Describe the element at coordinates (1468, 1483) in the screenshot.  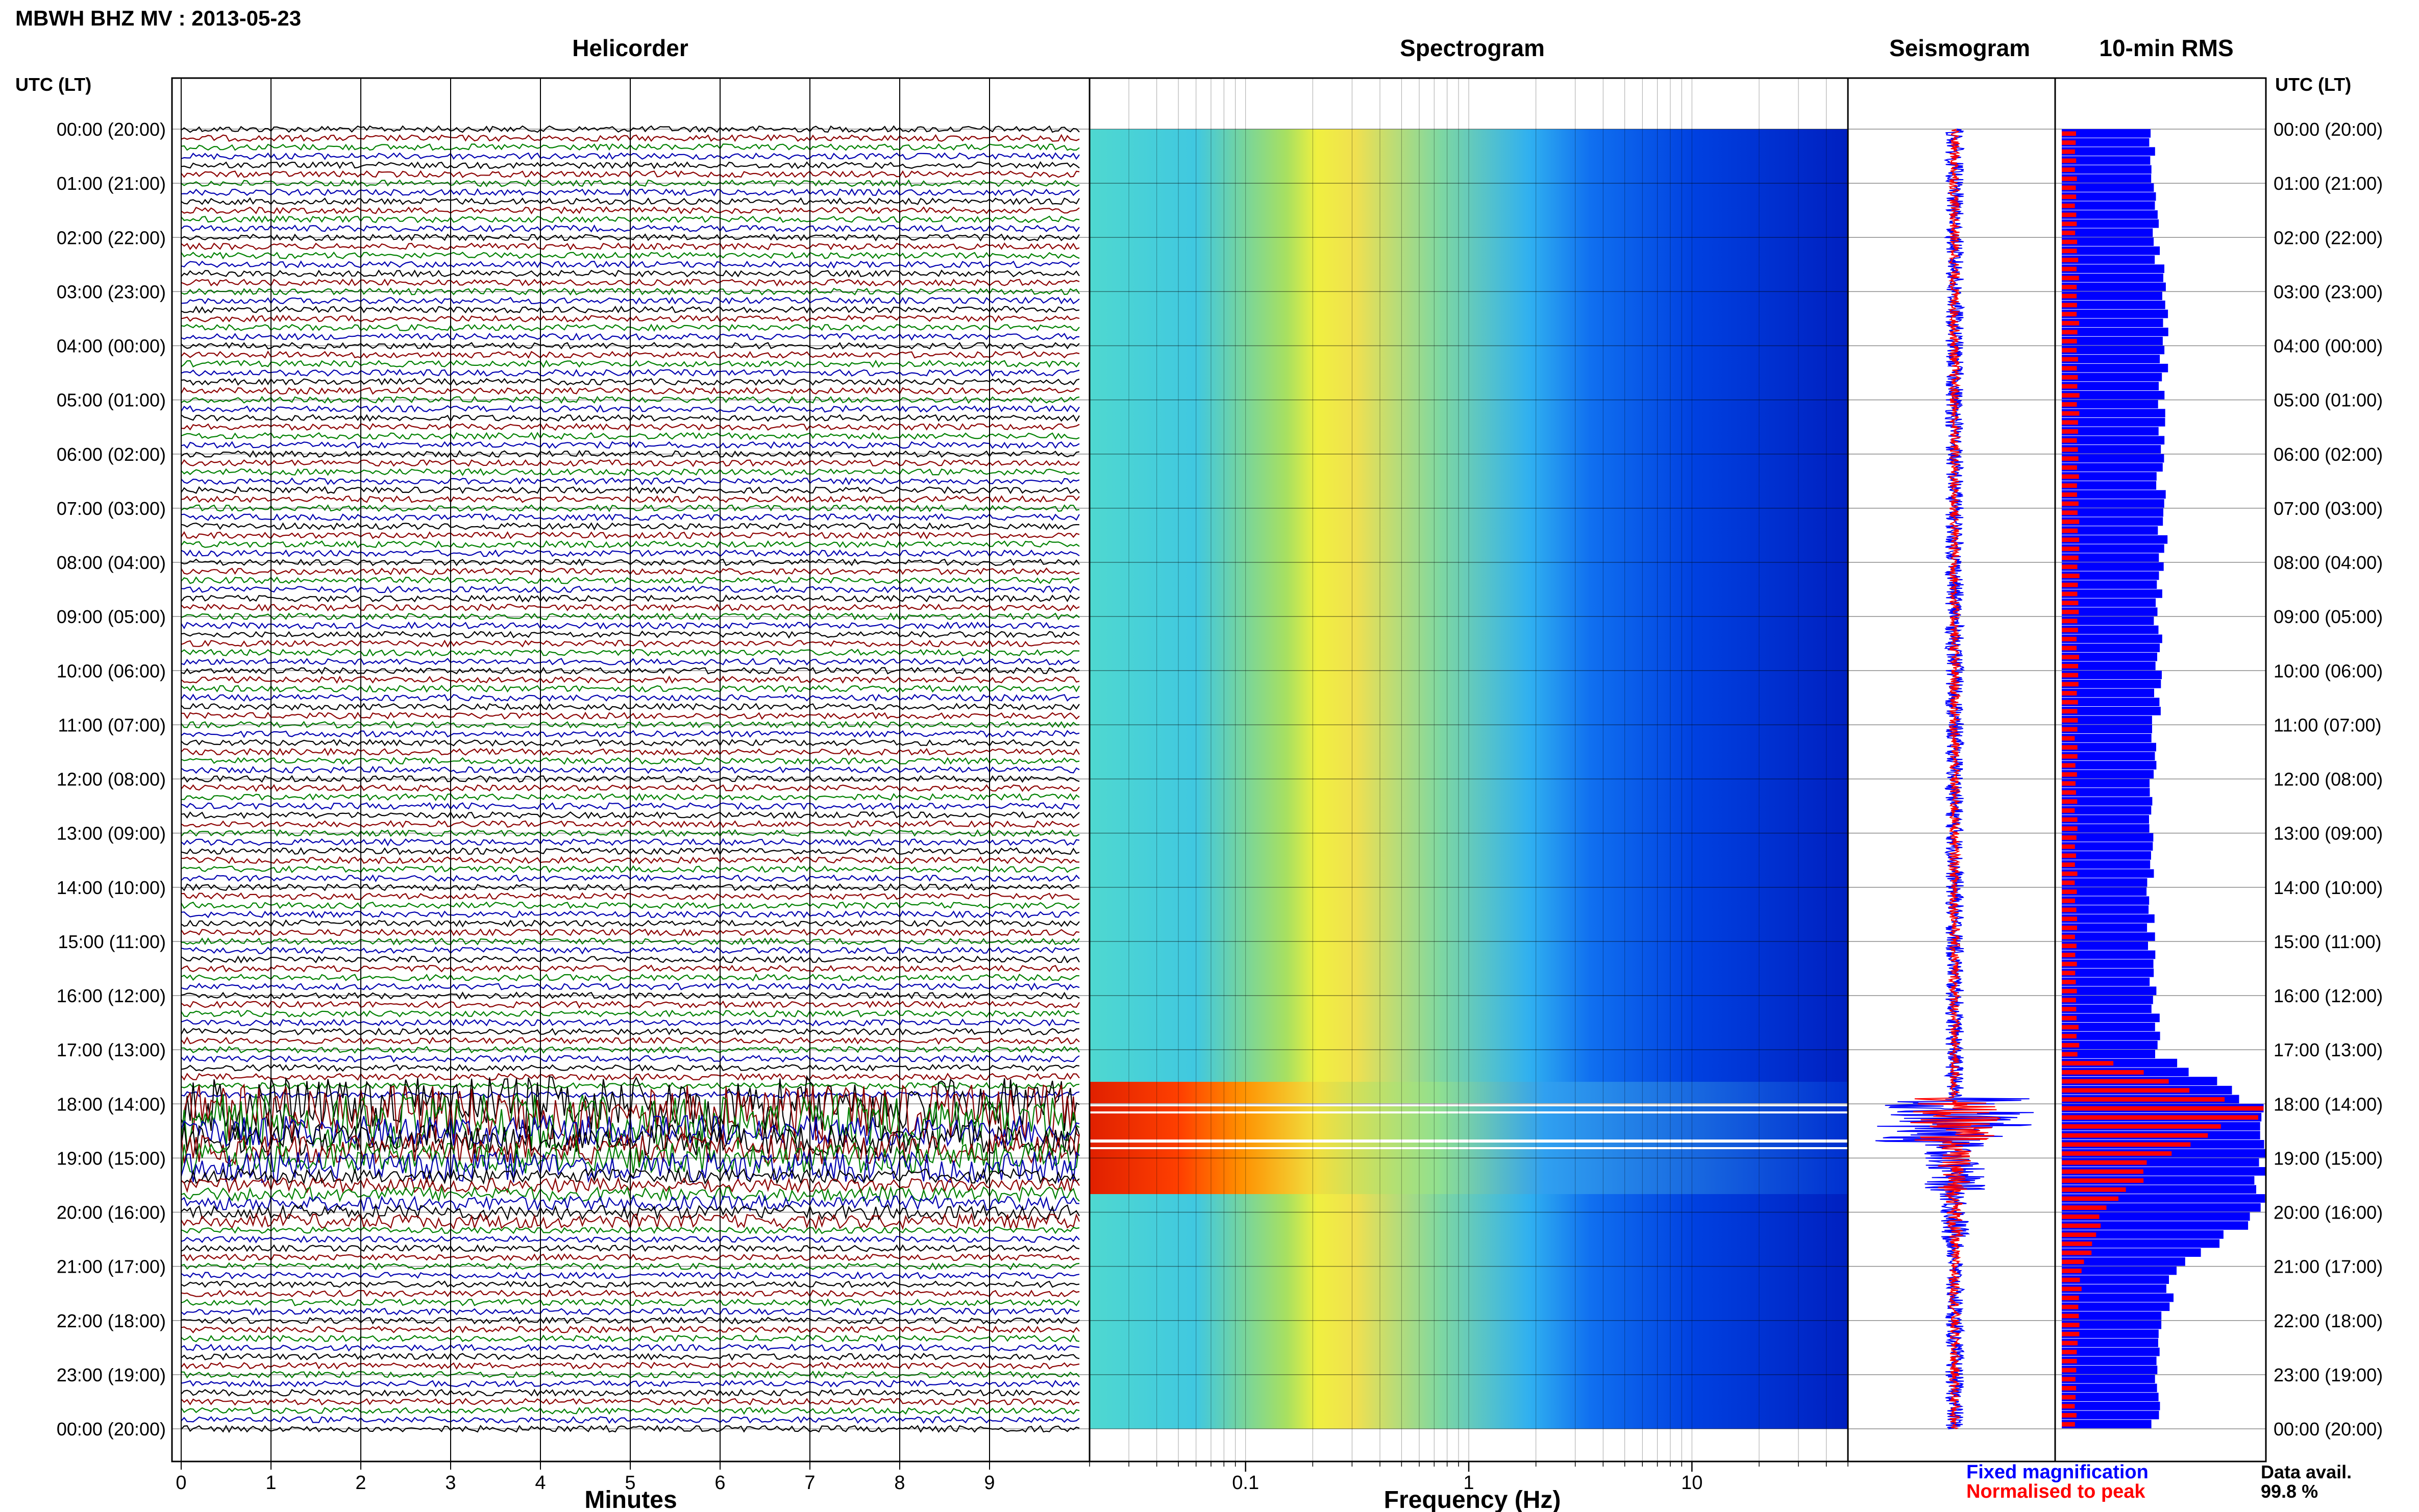
I see `frequency-tick-label: 1` at that location.